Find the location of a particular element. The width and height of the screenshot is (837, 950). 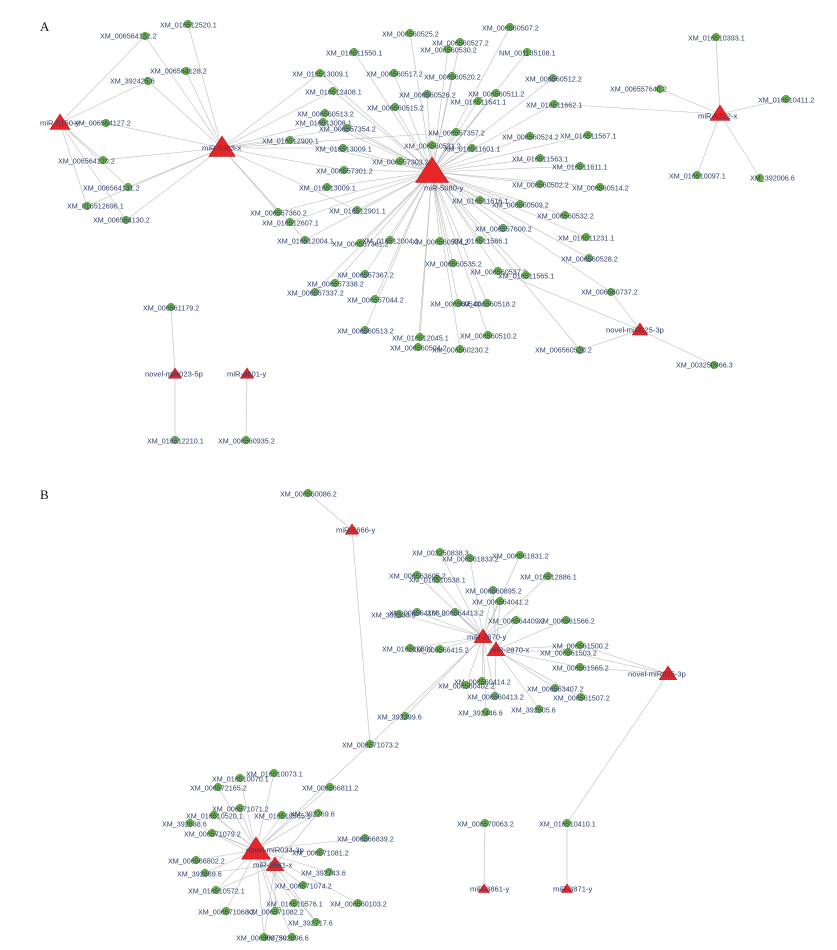

target-label: XM_006560518.2 is located at coordinates (487, 304).